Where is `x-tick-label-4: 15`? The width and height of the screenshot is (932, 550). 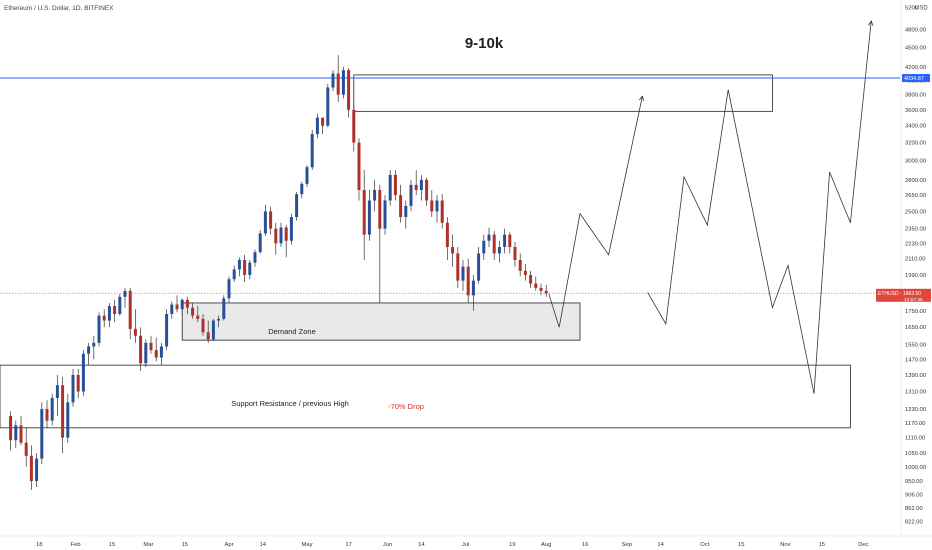 x-tick-label-4: 15 is located at coordinates (185, 545).